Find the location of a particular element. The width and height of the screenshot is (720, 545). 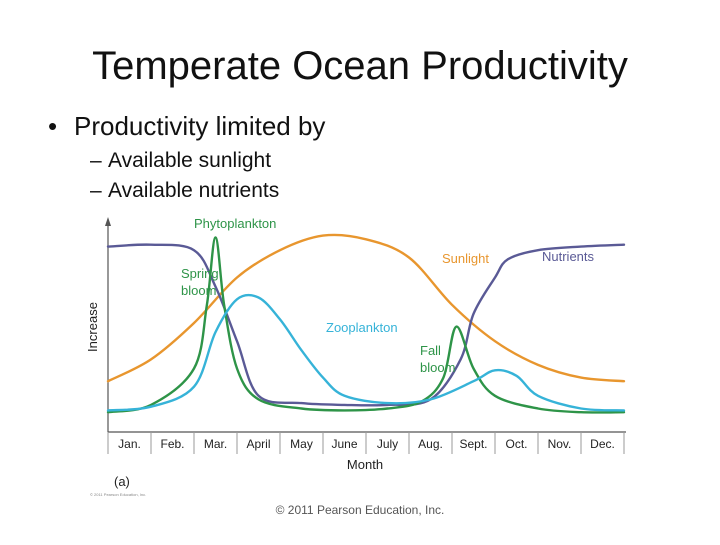

x-tick-label: June is located at coordinates (344, 444).